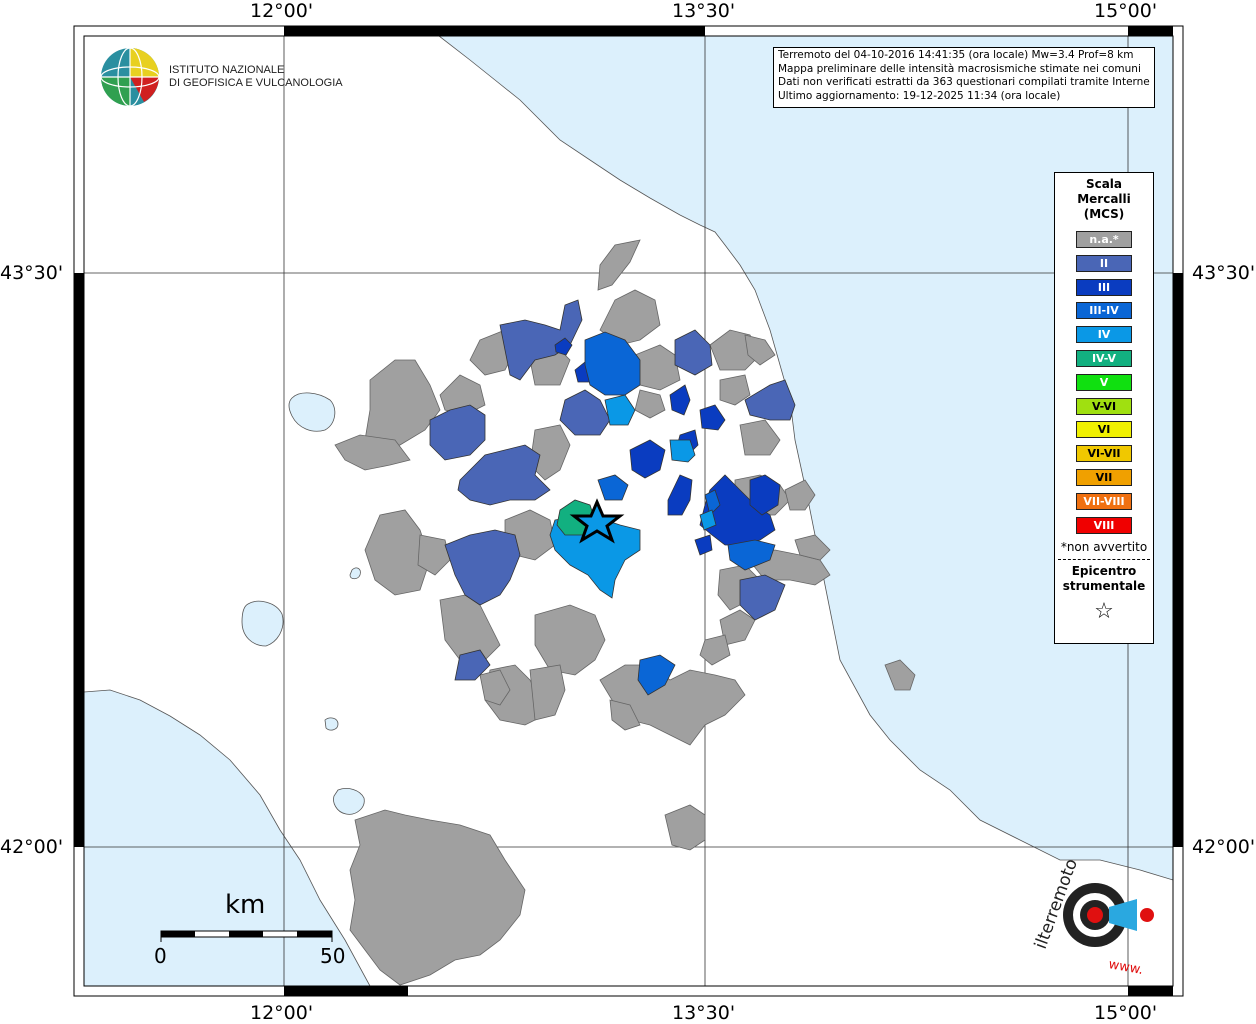  I want to click on lat-label-left-2: 42°00', so click(32, 847).